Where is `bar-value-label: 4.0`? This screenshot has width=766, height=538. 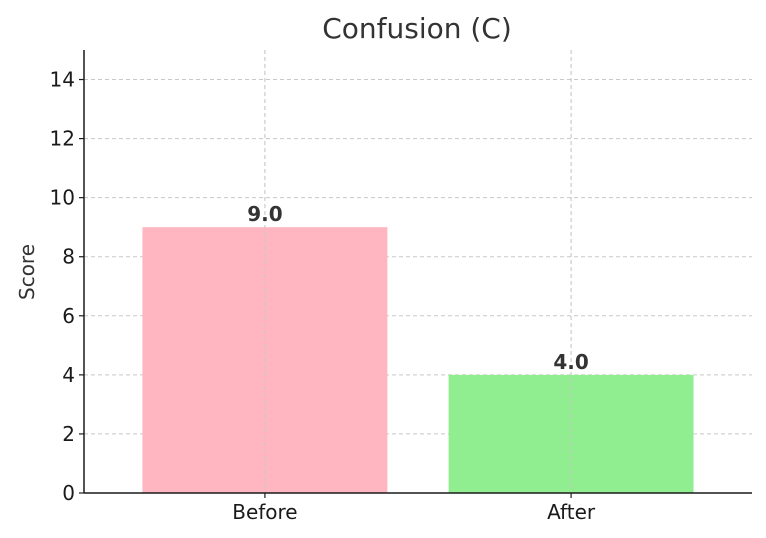 bar-value-label: 4.0 is located at coordinates (570, 362).